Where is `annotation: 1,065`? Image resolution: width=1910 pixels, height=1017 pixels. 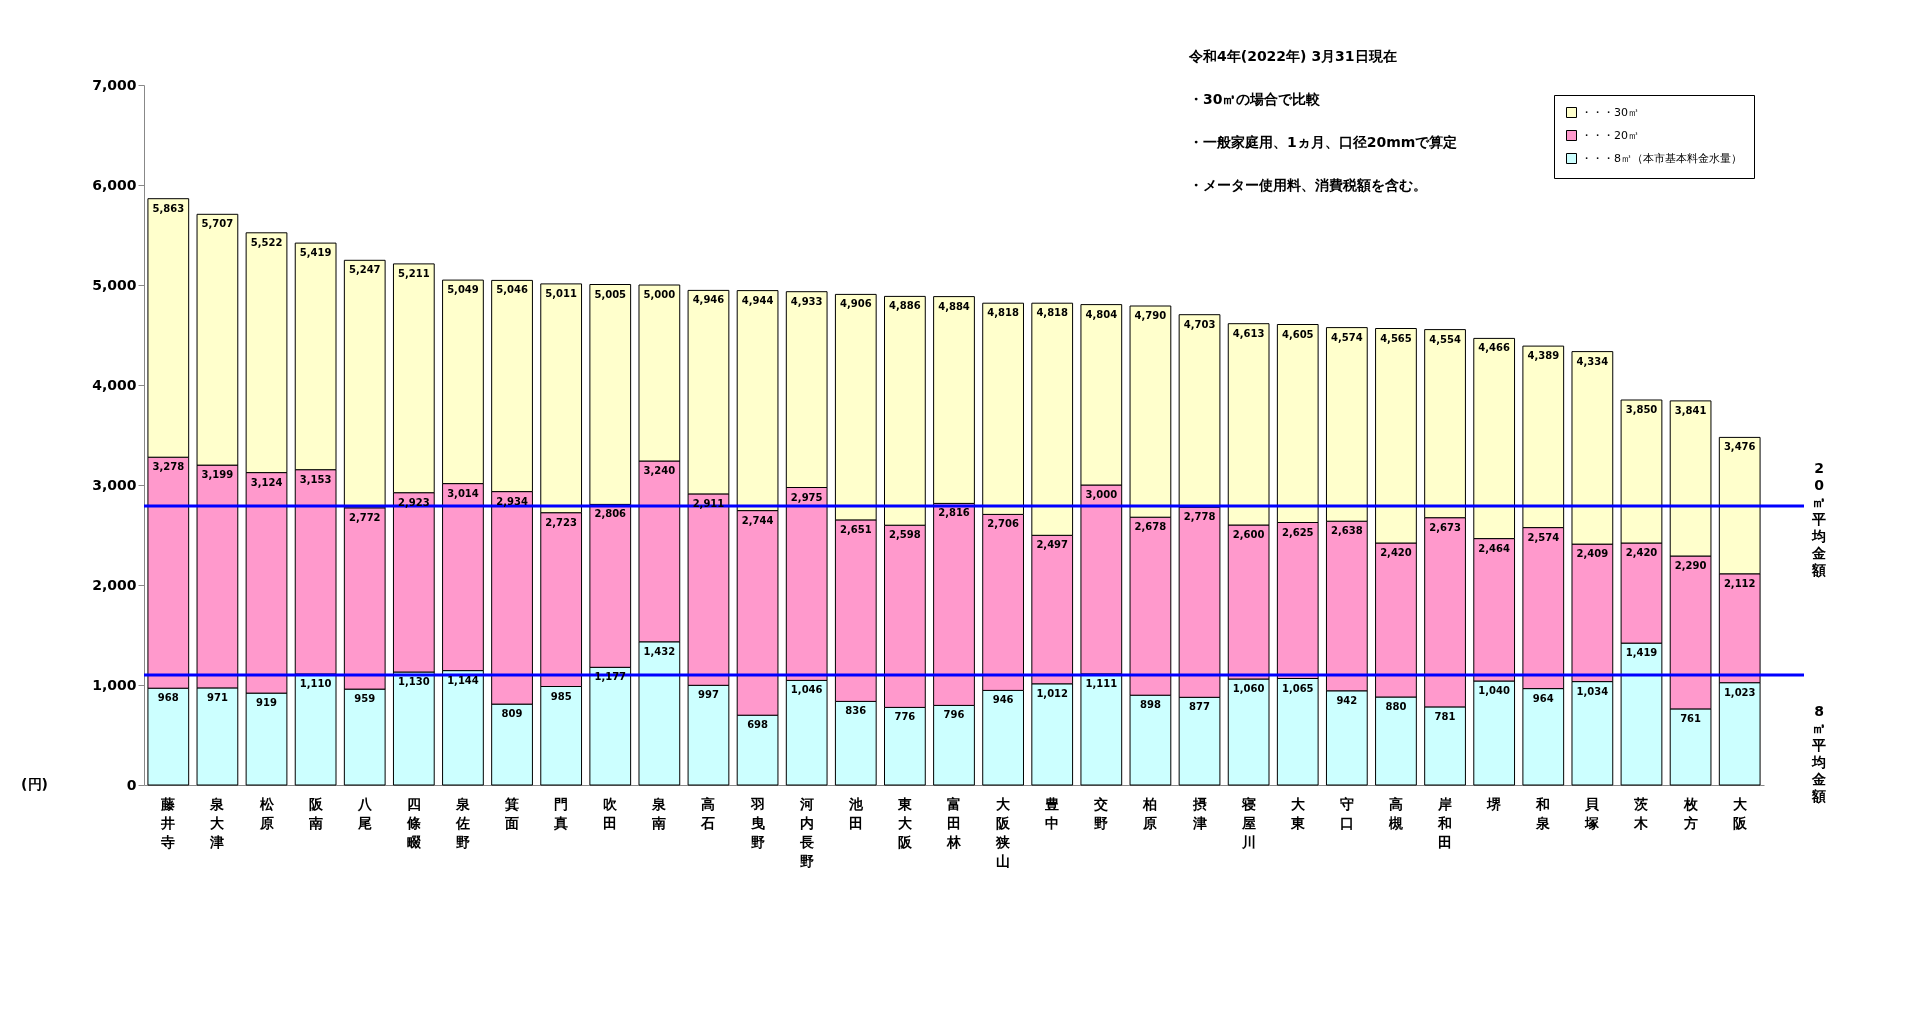
annotation: 1,065 is located at coordinates (1297, 688).